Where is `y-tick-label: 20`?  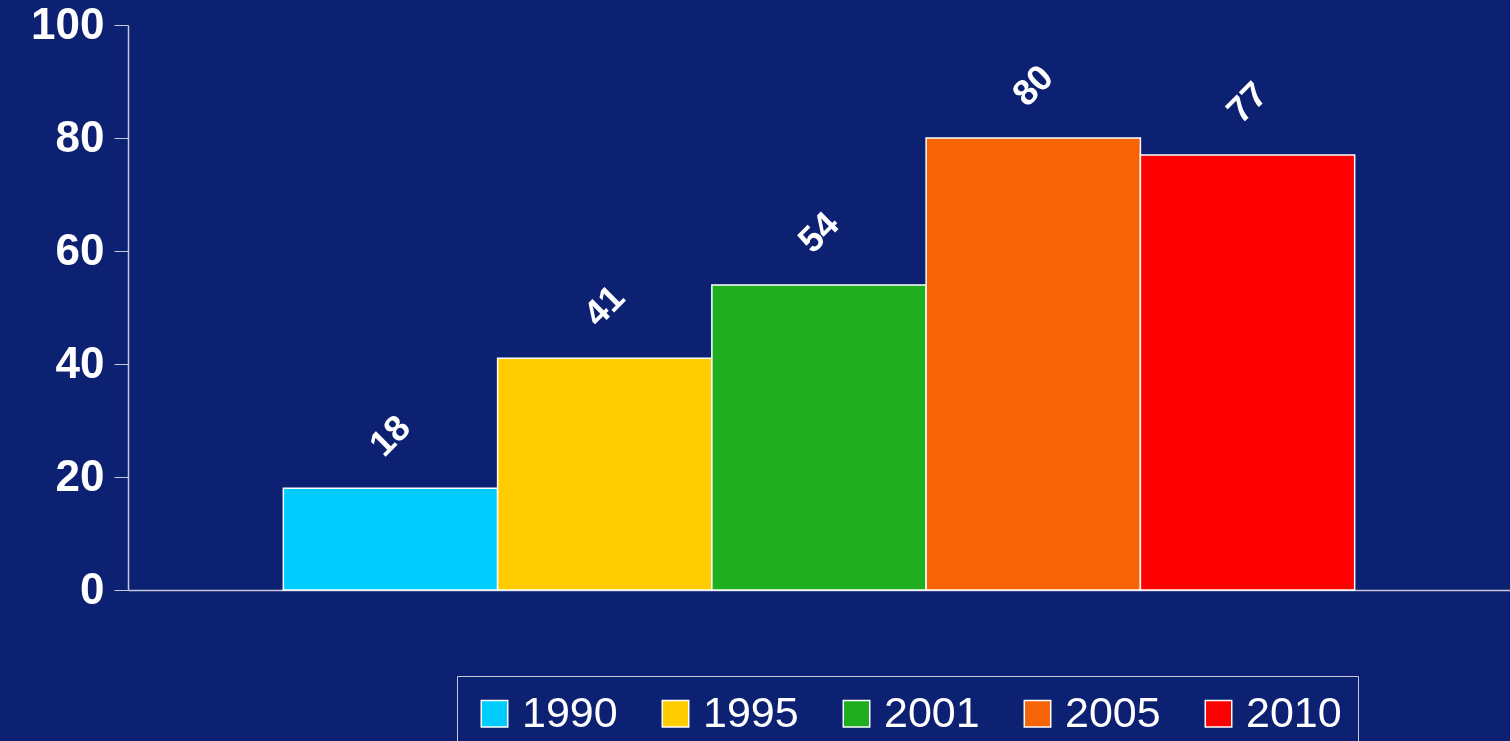 y-tick-label: 20 is located at coordinates (80, 475).